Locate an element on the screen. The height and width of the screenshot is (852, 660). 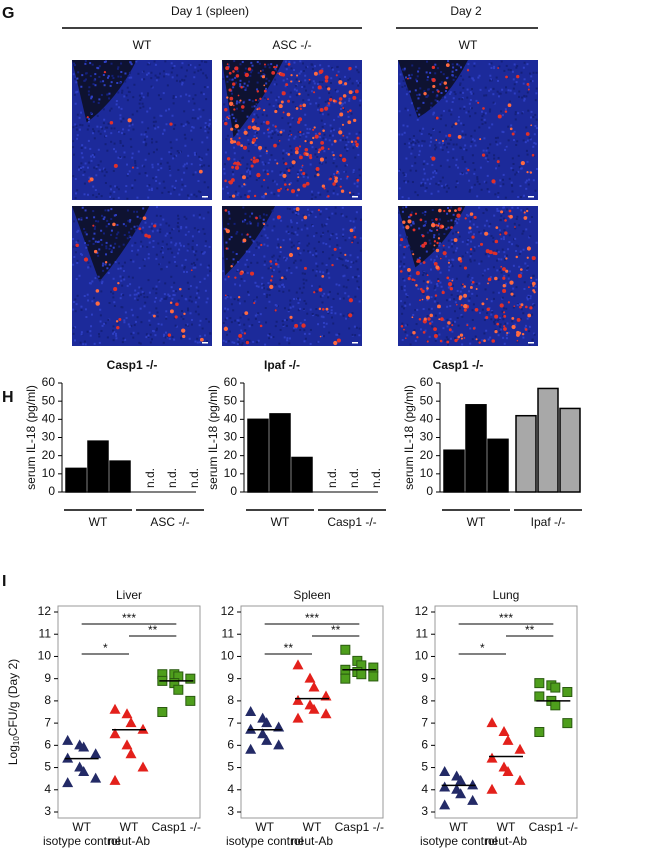
y-axis-label-part: CFU/g (Day 2) is located at coordinates (13, 697).